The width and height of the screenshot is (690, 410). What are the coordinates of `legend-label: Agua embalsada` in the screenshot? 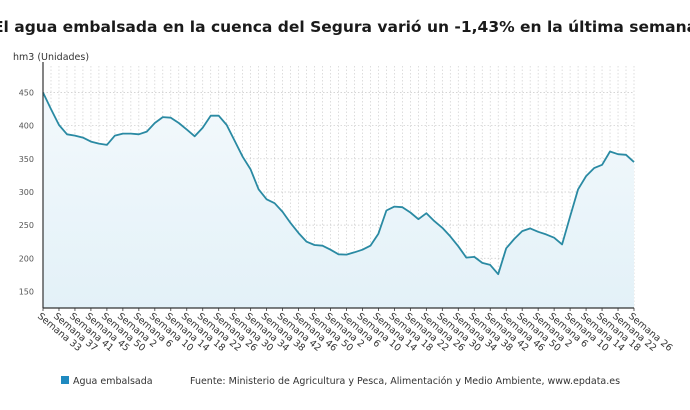 It's located at (113, 381).